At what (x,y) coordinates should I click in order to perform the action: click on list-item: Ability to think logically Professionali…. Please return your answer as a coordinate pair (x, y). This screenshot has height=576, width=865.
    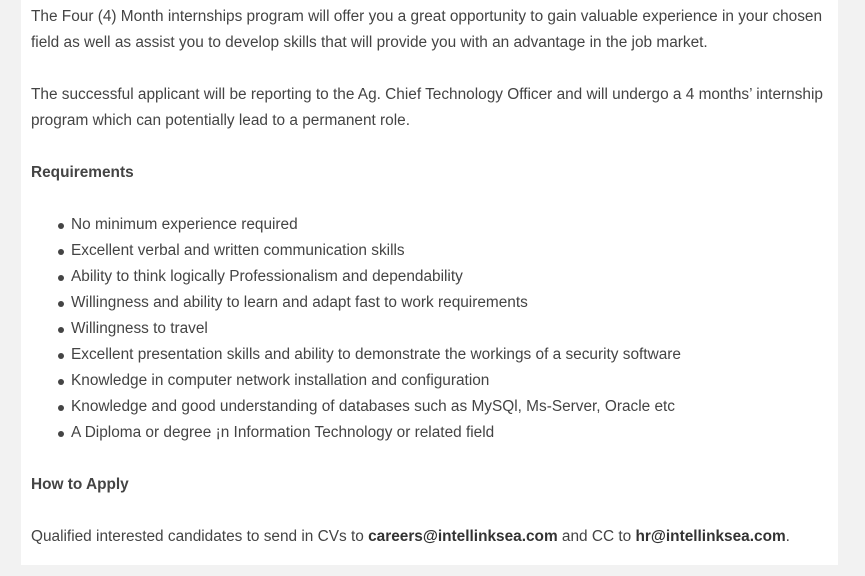
    Looking at the image, I should click on (444, 277).